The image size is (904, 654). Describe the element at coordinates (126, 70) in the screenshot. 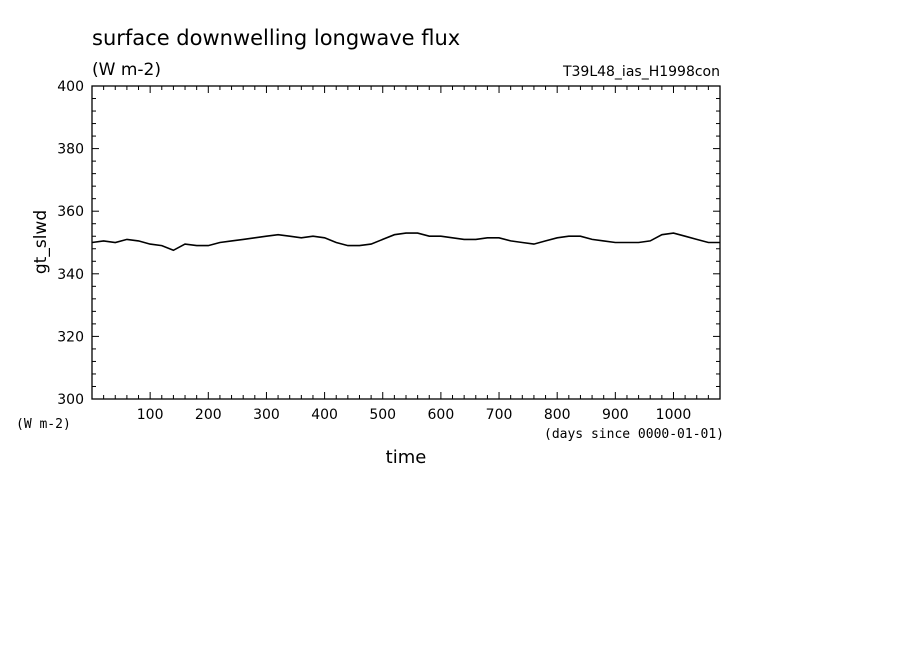

I see `chart-units: (W m-2)` at that location.